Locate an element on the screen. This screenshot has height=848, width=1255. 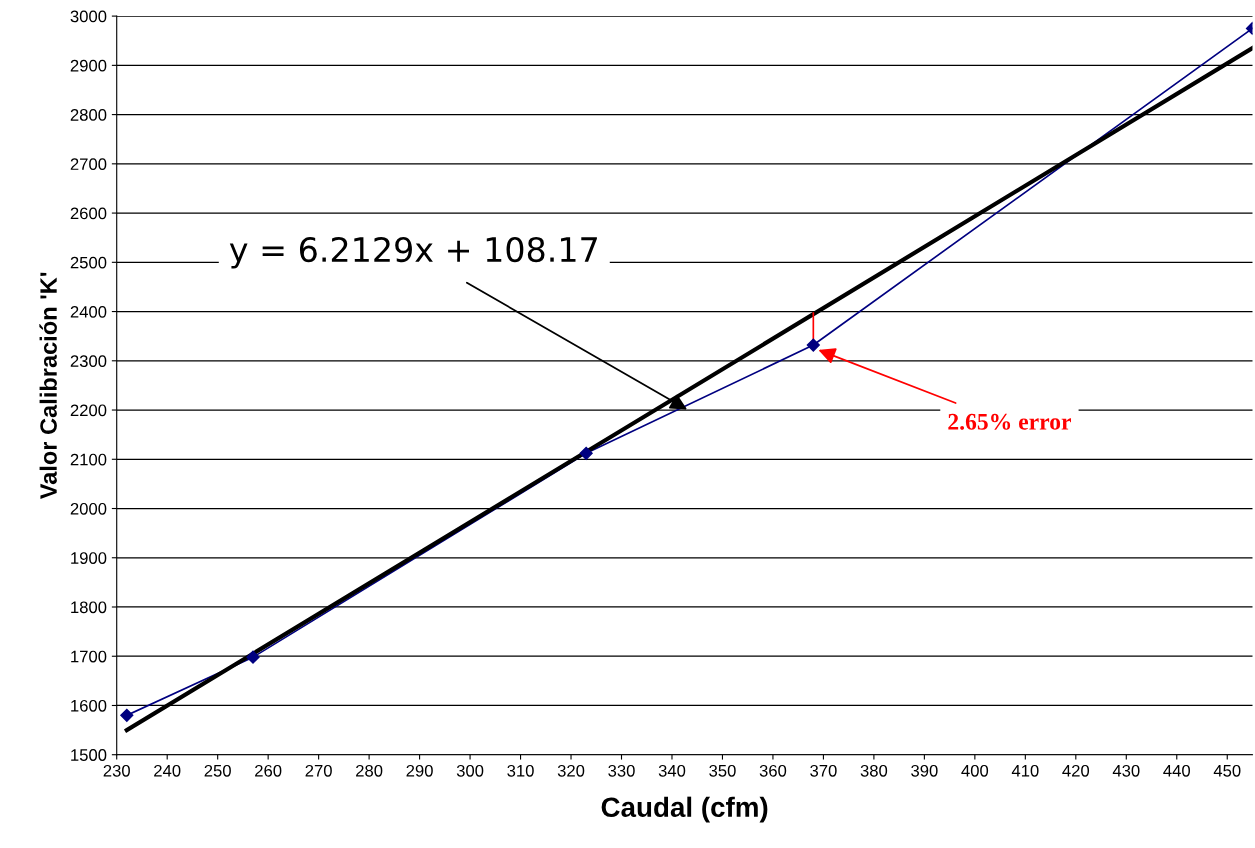
y-tick-label: 2600 is located at coordinates (88, 213).